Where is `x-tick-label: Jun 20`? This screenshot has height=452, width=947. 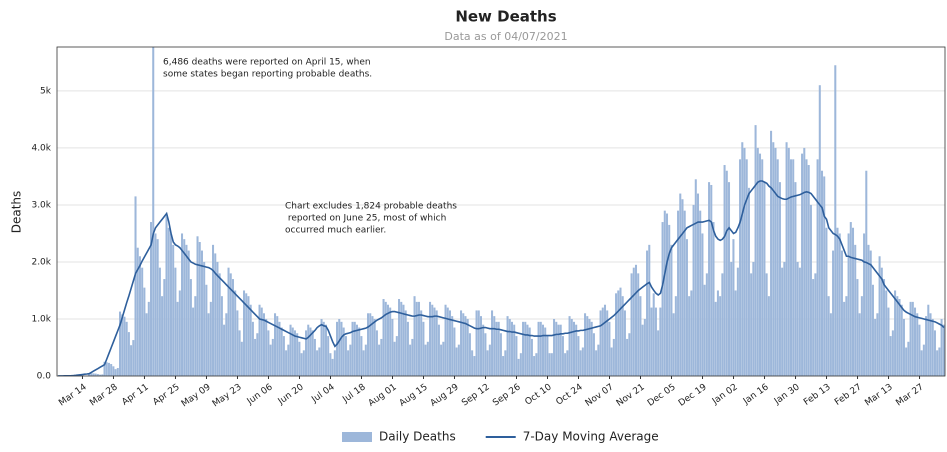 x-tick-label: Jun 20 is located at coordinates (291, 394).